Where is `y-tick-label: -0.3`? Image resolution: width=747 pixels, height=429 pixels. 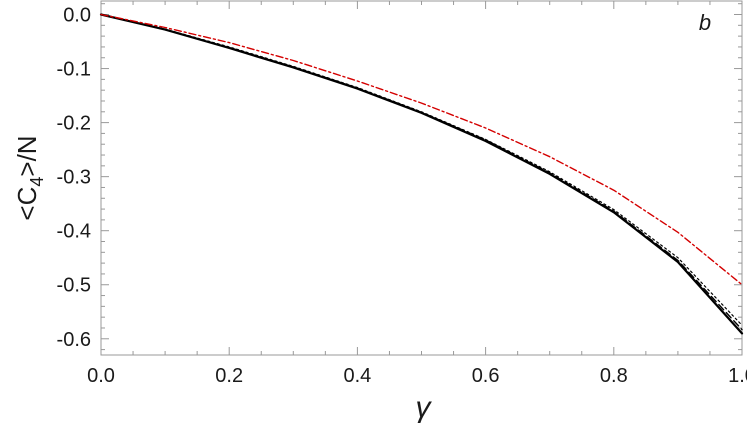
y-tick-label: -0.3 is located at coordinates (74, 178).